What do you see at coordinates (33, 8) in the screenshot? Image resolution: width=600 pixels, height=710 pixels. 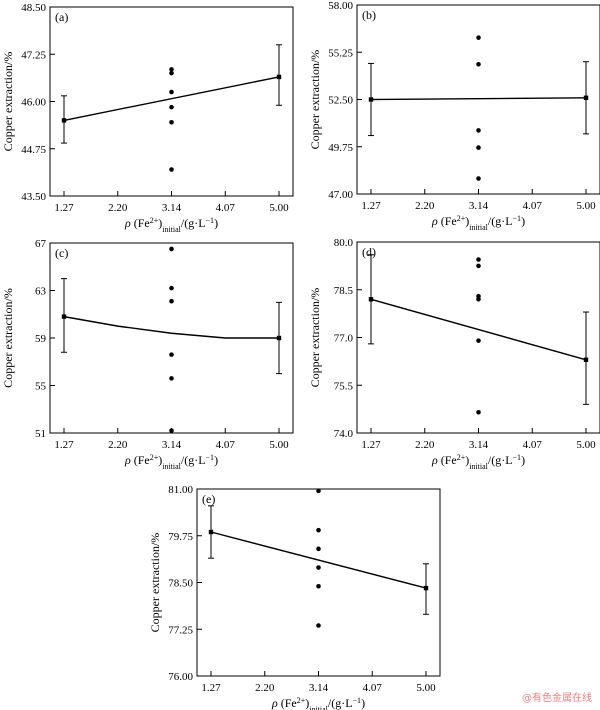 I see `y-tick-label: 48.50` at bounding box center [33, 8].